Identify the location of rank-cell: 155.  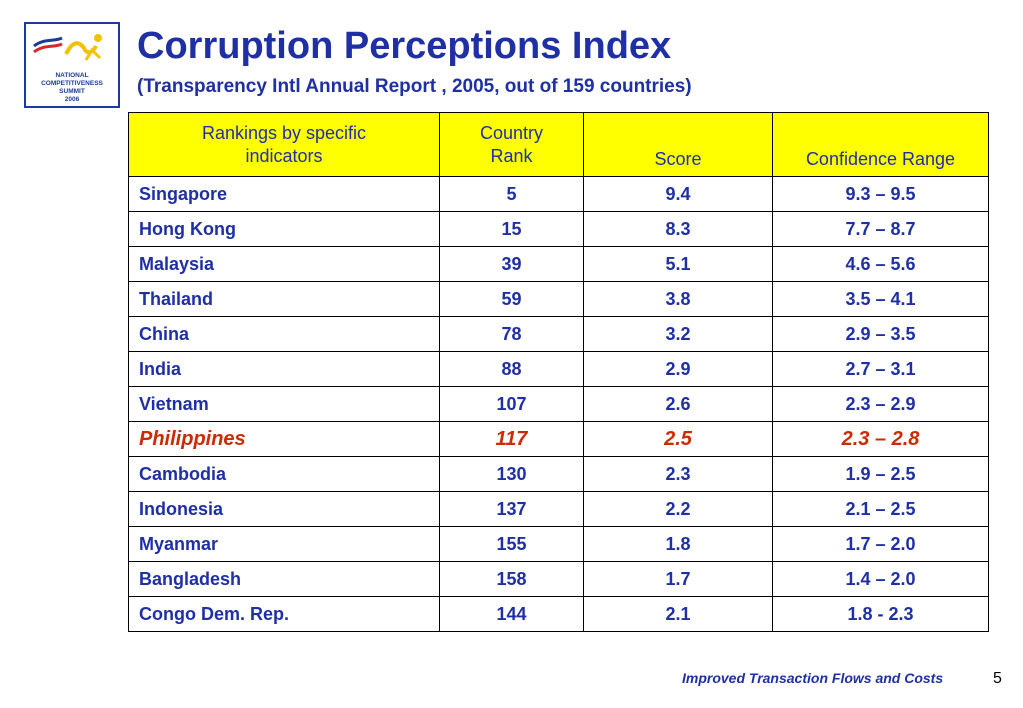
(511, 544).